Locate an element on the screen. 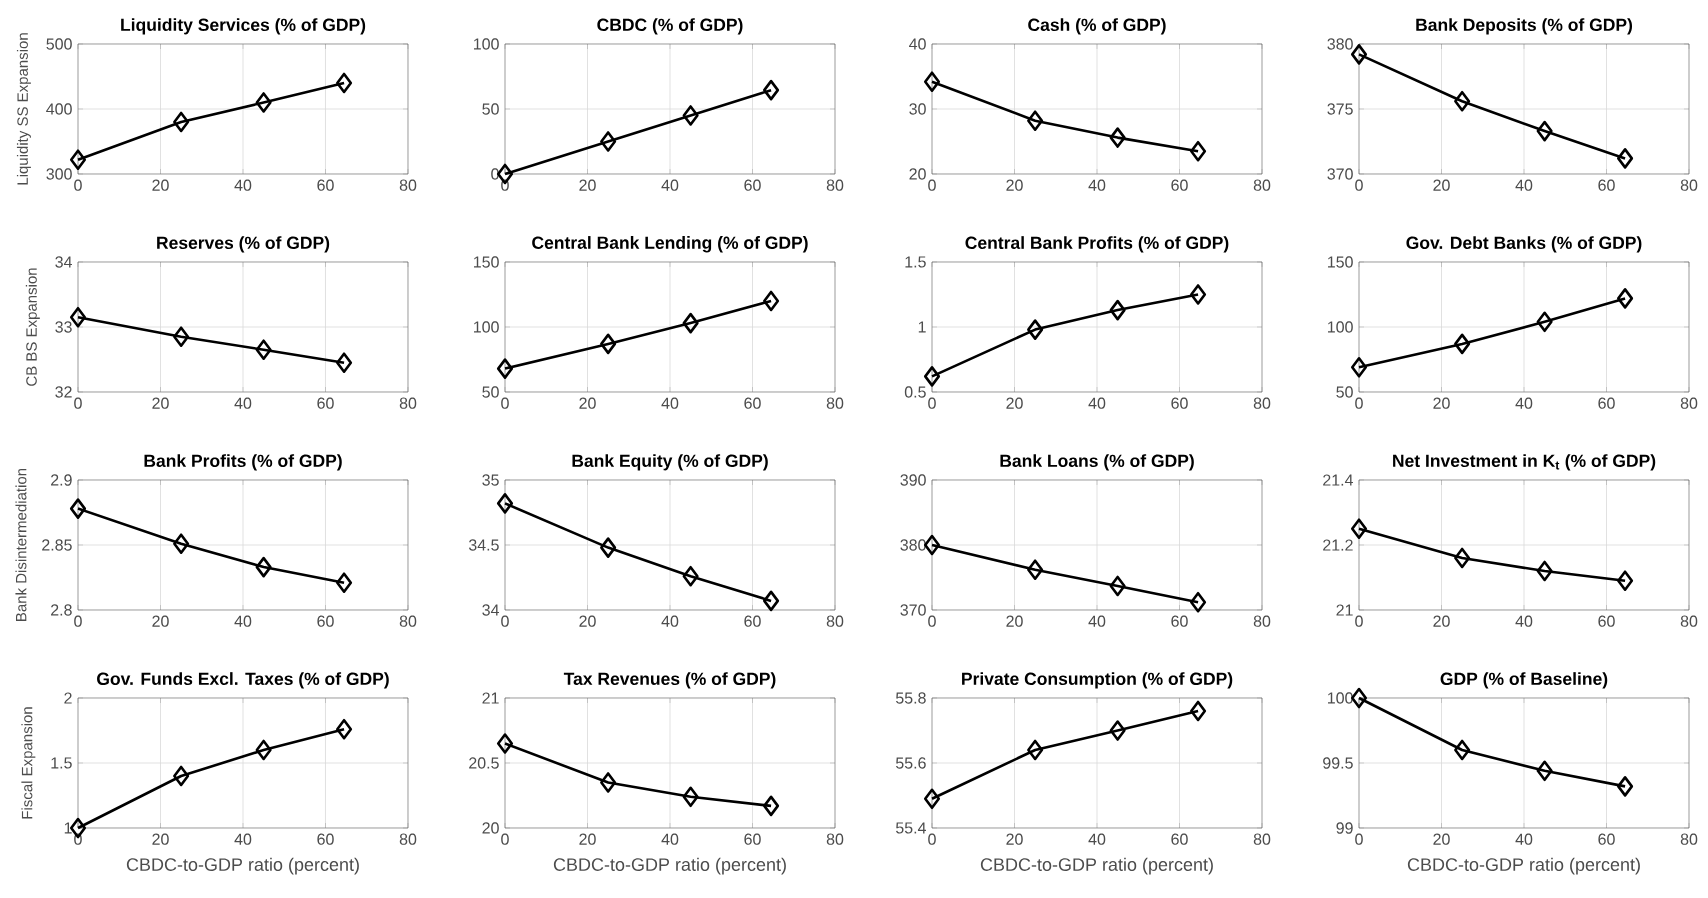 The width and height of the screenshot is (1708, 898). y-tick-label: 55.8 is located at coordinates (910, 698).